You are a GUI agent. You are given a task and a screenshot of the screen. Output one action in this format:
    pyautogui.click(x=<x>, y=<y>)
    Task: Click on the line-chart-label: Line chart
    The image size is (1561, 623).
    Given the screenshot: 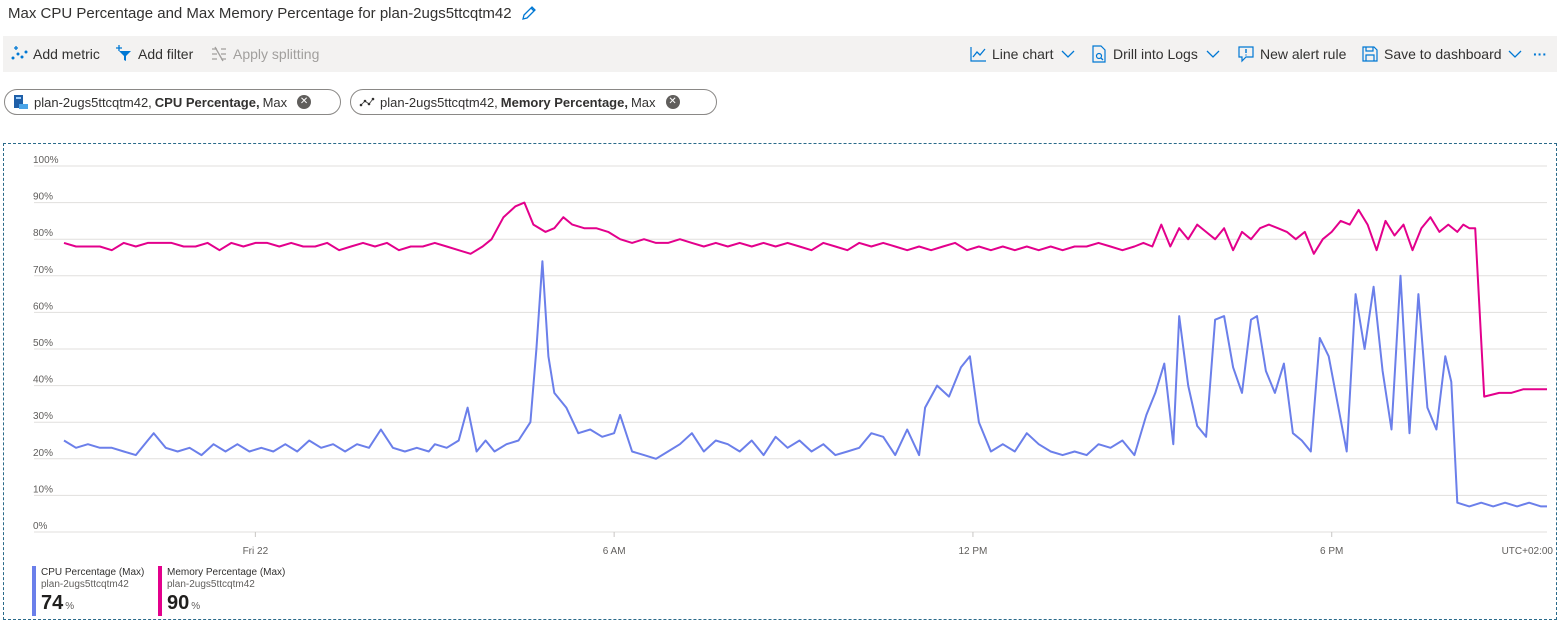 What is the action you would take?
    pyautogui.click(x=1023, y=54)
    